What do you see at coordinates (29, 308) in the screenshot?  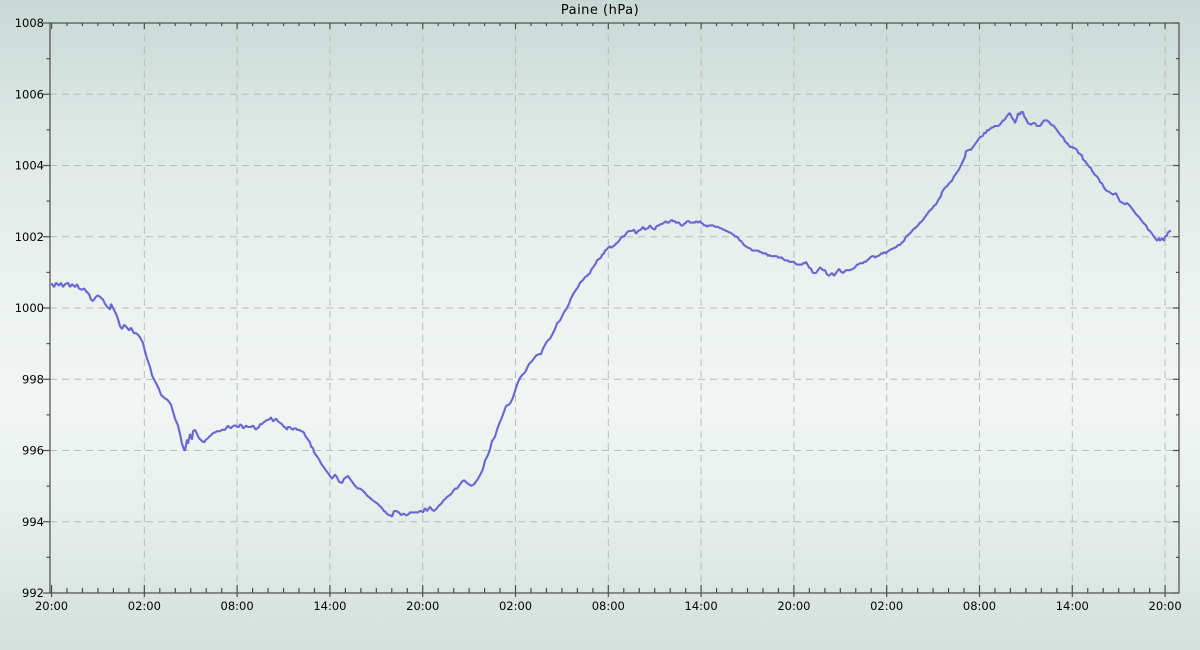 I see `y-axis-tick-label: 1000` at bounding box center [29, 308].